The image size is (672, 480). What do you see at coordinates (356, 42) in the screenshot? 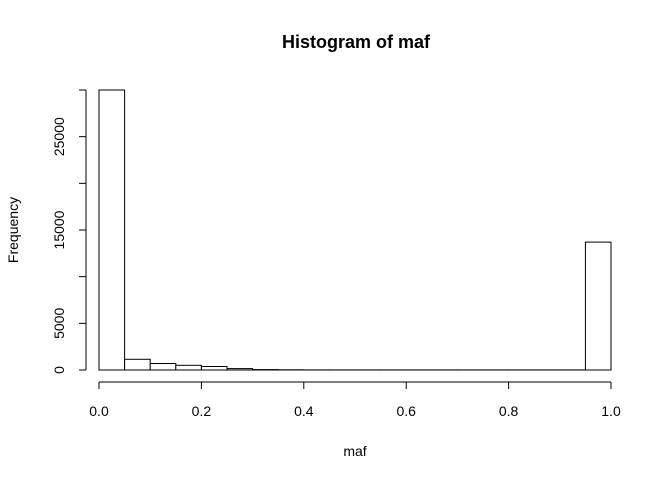
I see `chart-title: Histogram of maf` at bounding box center [356, 42].